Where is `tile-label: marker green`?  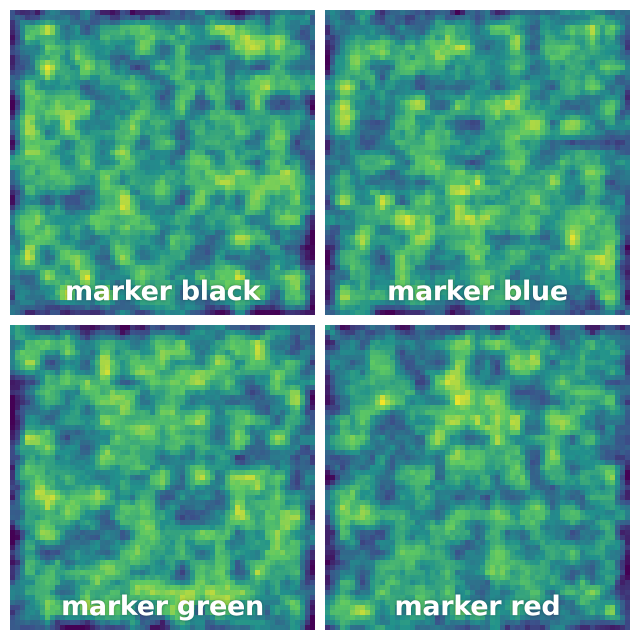 tile-label: marker green is located at coordinates (162, 606).